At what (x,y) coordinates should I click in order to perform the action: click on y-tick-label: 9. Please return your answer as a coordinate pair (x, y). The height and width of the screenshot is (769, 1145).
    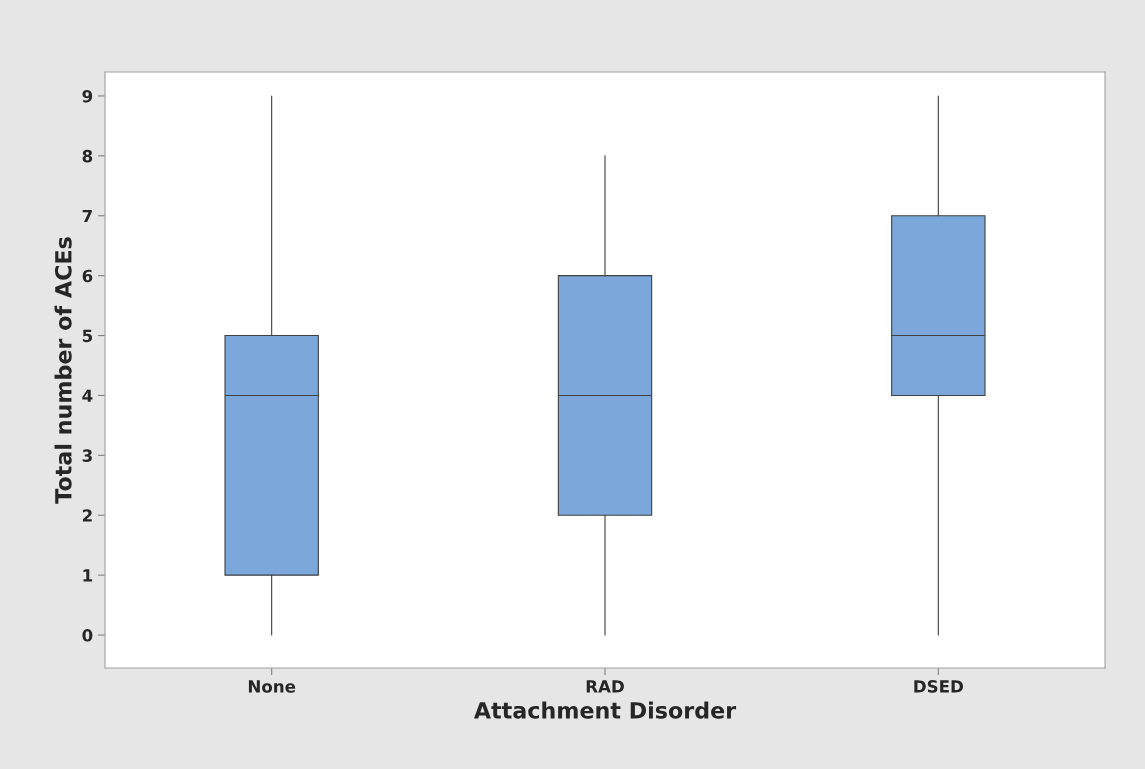
    Looking at the image, I should click on (87, 96).